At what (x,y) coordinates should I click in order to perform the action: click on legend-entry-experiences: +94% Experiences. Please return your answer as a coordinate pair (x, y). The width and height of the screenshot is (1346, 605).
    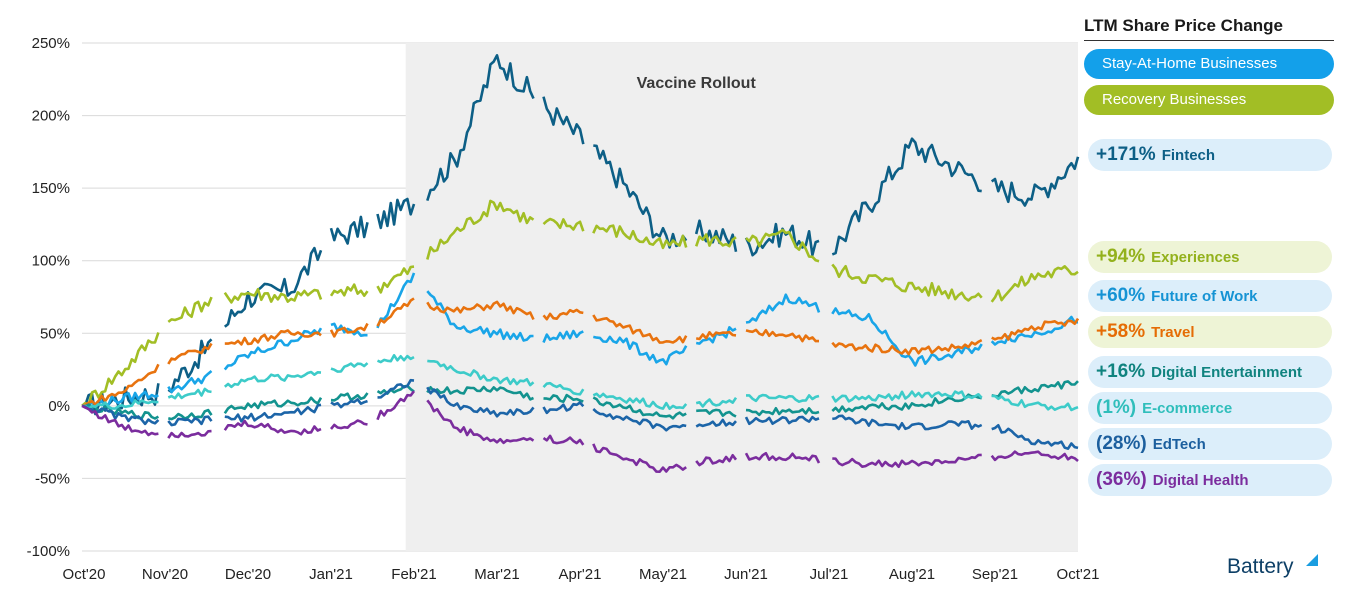
    Looking at the image, I should click on (1210, 257).